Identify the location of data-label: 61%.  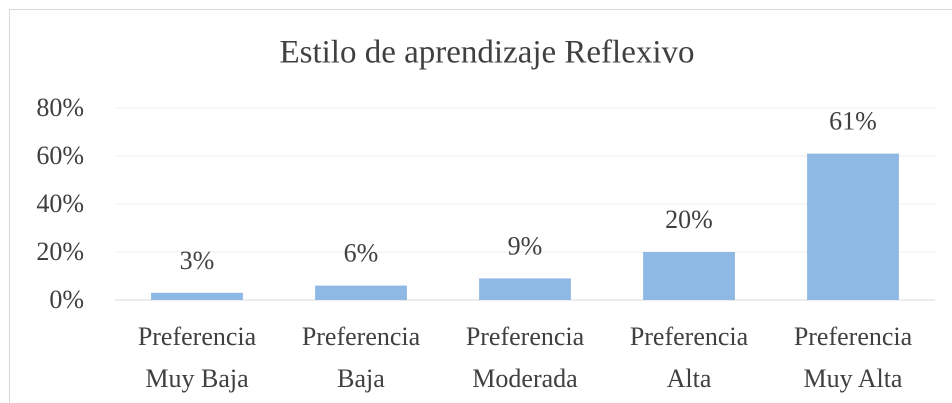
(853, 121).